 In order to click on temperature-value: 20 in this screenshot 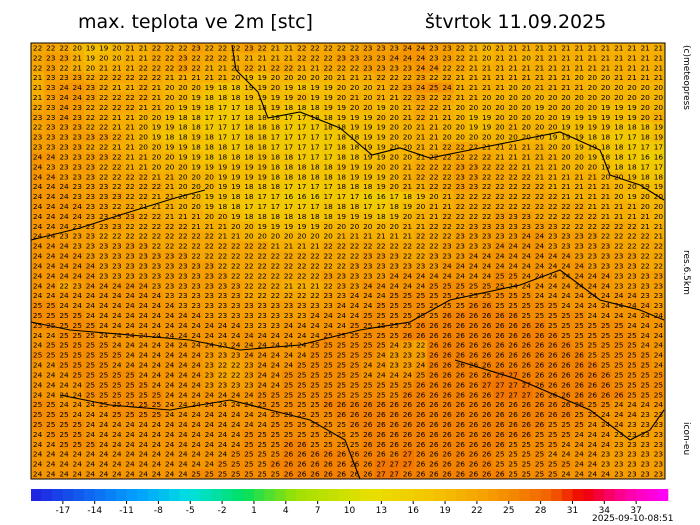, I will do `click(395, 166)`.